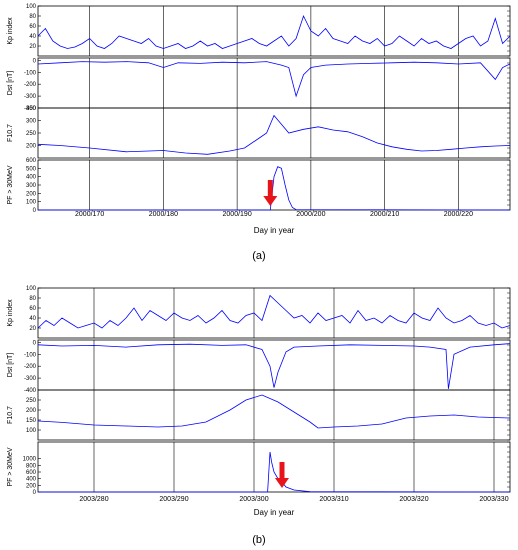  Describe the element at coordinates (310, 214) in the screenshot. I see `x-tick-label-4: 2000/200` at that location.